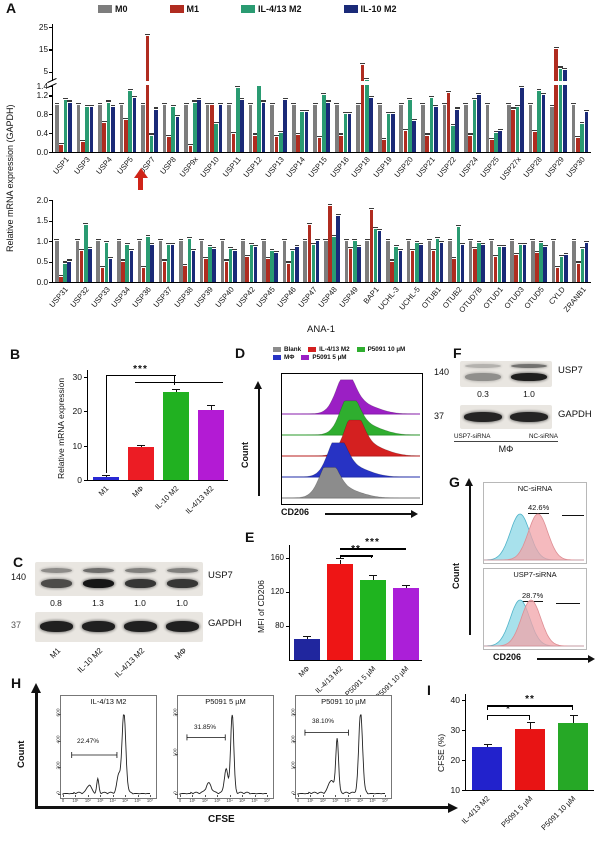 The height and width of the screenshot is (844, 600). I want to click on error-cap, so click(211, 406).